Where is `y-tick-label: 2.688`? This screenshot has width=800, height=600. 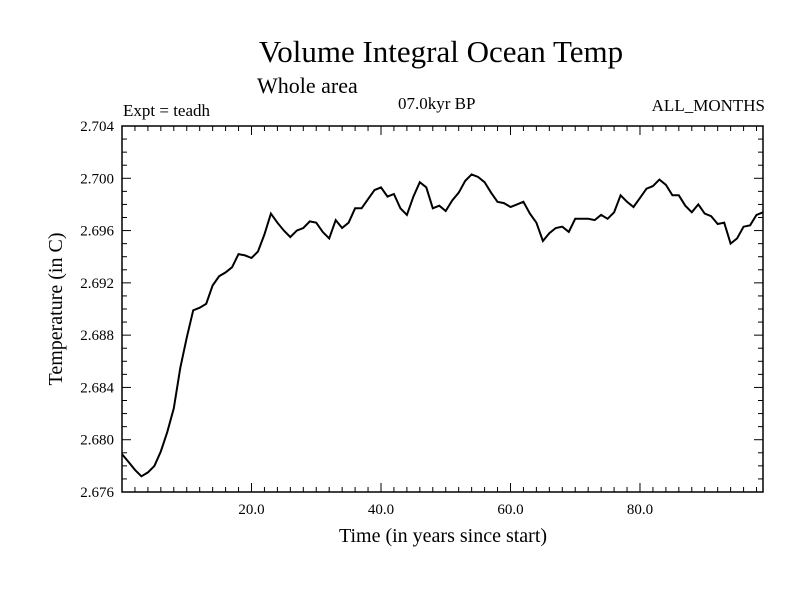 y-tick-label: 2.688 is located at coordinates (97, 336).